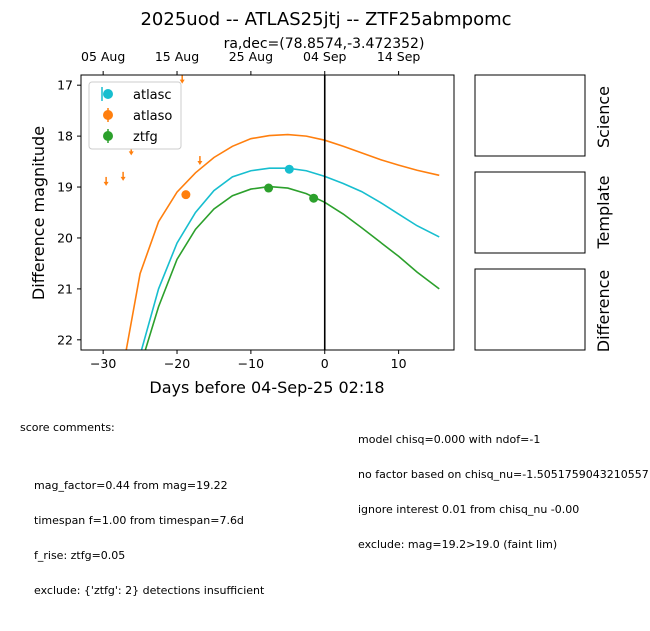 The image size is (650, 631). What do you see at coordinates (469, 509) in the screenshot?
I see `score-comment-line: ignore interest 0.01 from chisq_nu -0.00` at bounding box center [469, 509].